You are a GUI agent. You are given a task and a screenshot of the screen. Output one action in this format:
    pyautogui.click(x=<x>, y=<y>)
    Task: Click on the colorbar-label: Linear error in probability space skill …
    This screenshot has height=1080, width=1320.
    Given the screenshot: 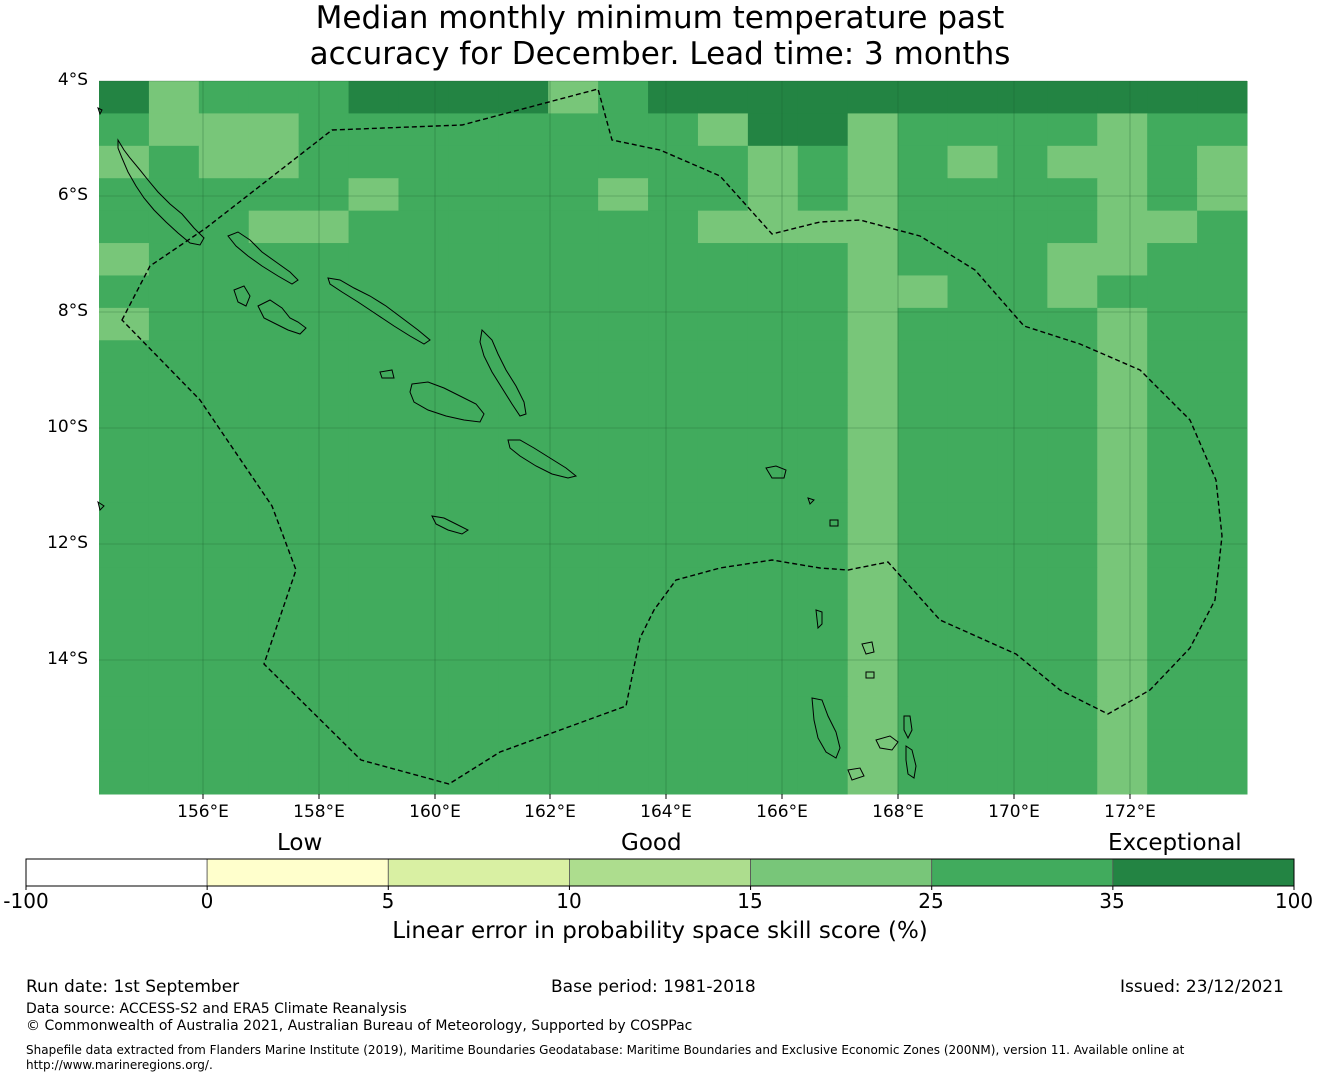 What is the action you would take?
    pyautogui.click(x=660, y=931)
    